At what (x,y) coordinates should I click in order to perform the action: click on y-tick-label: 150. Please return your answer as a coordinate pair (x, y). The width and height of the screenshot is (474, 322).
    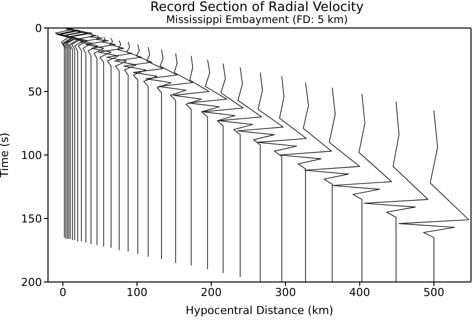
    Looking at the image, I should click on (31, 219).